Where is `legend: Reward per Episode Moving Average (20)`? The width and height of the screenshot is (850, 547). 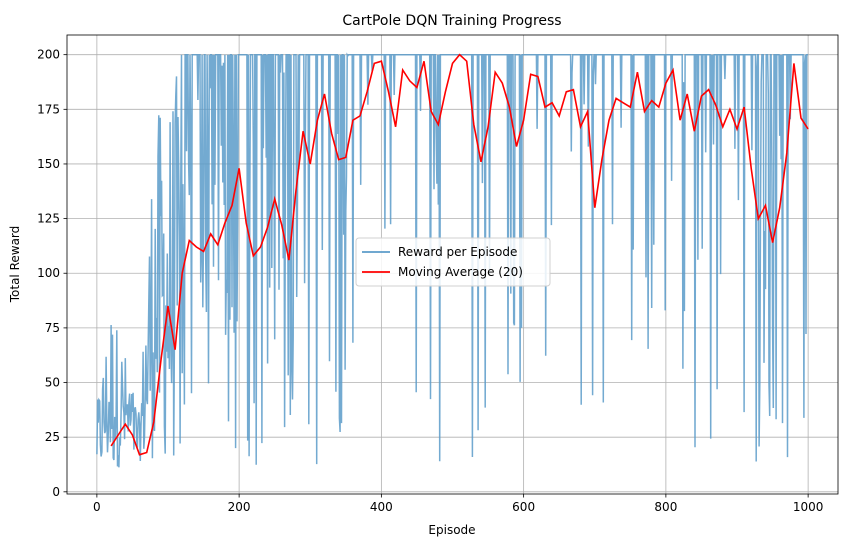 legend: Reward per Episode Moving Average (20) is located at coordinates (453, 262).